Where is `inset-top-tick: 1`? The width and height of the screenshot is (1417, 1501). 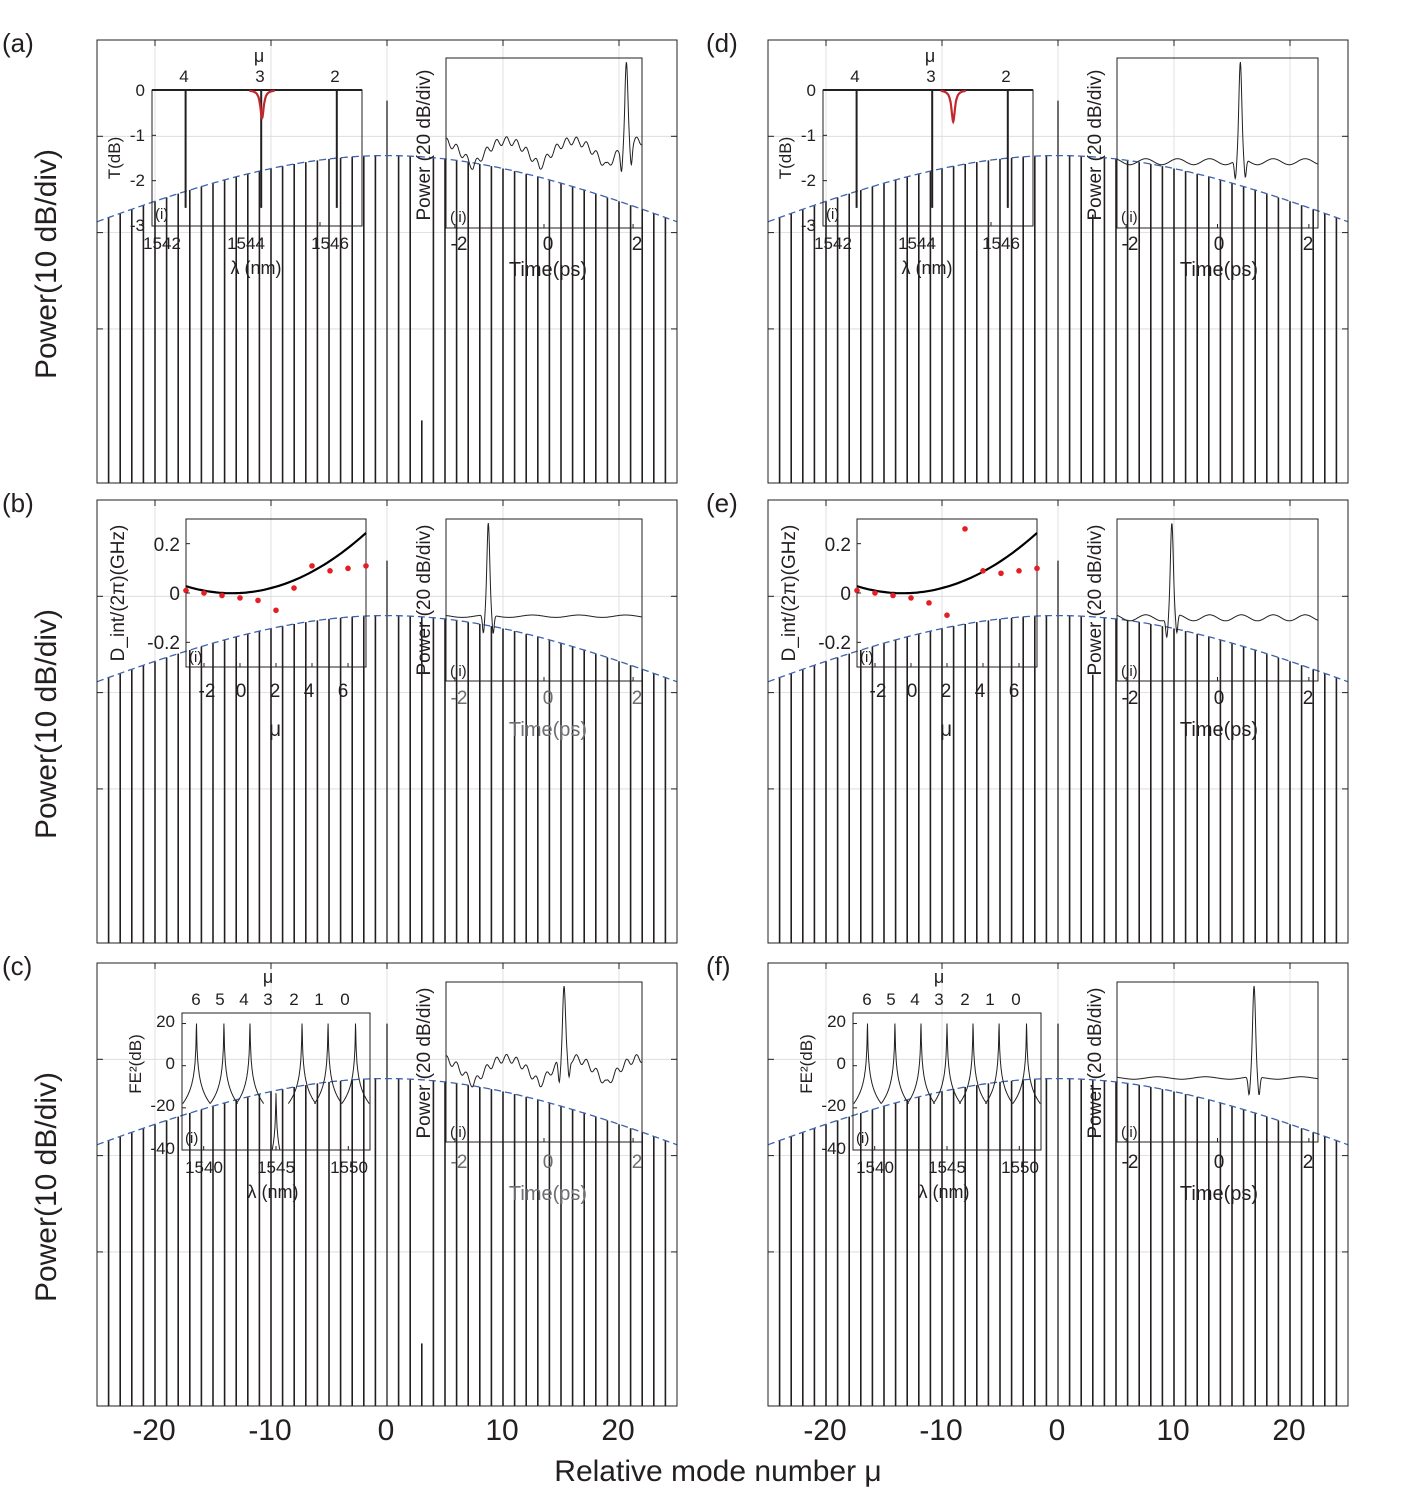
inset-top-tick: 1 is located at coordinates (318, 999).